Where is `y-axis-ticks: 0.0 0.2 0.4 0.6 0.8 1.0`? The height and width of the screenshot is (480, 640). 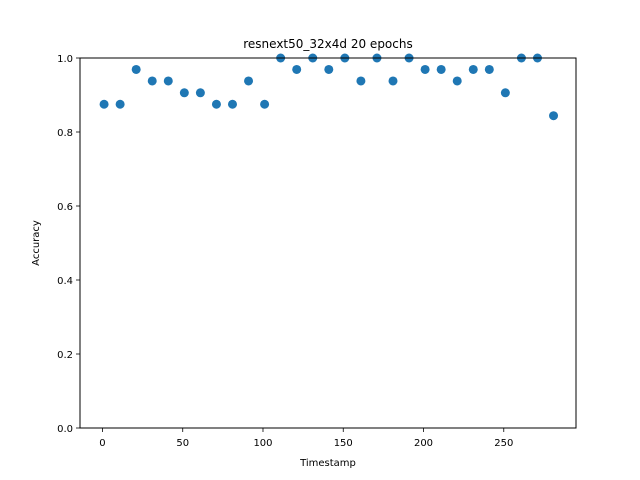 y-axis-ticks: 0.0 0.2 0.4 0.6 0.8 1.0 is located at coordinates (68, 244).